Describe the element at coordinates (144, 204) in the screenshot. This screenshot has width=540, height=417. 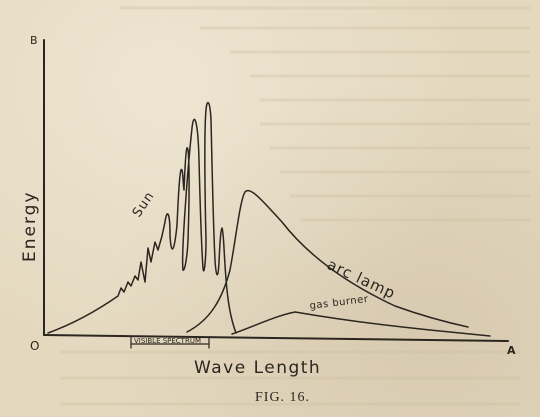
I see `sun-label: Sun` at that location.